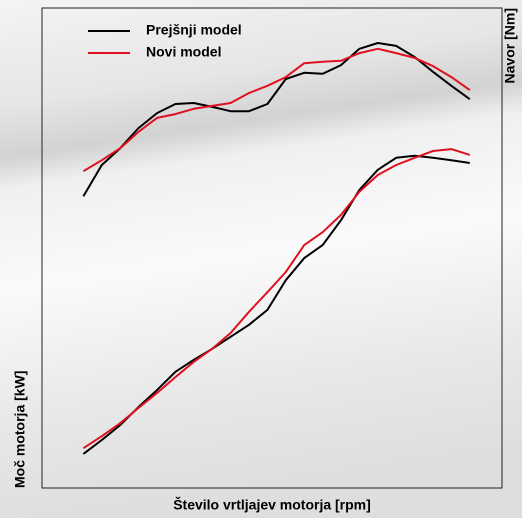 This screenshot has width=522, height=523. I want to click on legend-label: Novi model, so click(183, 52).